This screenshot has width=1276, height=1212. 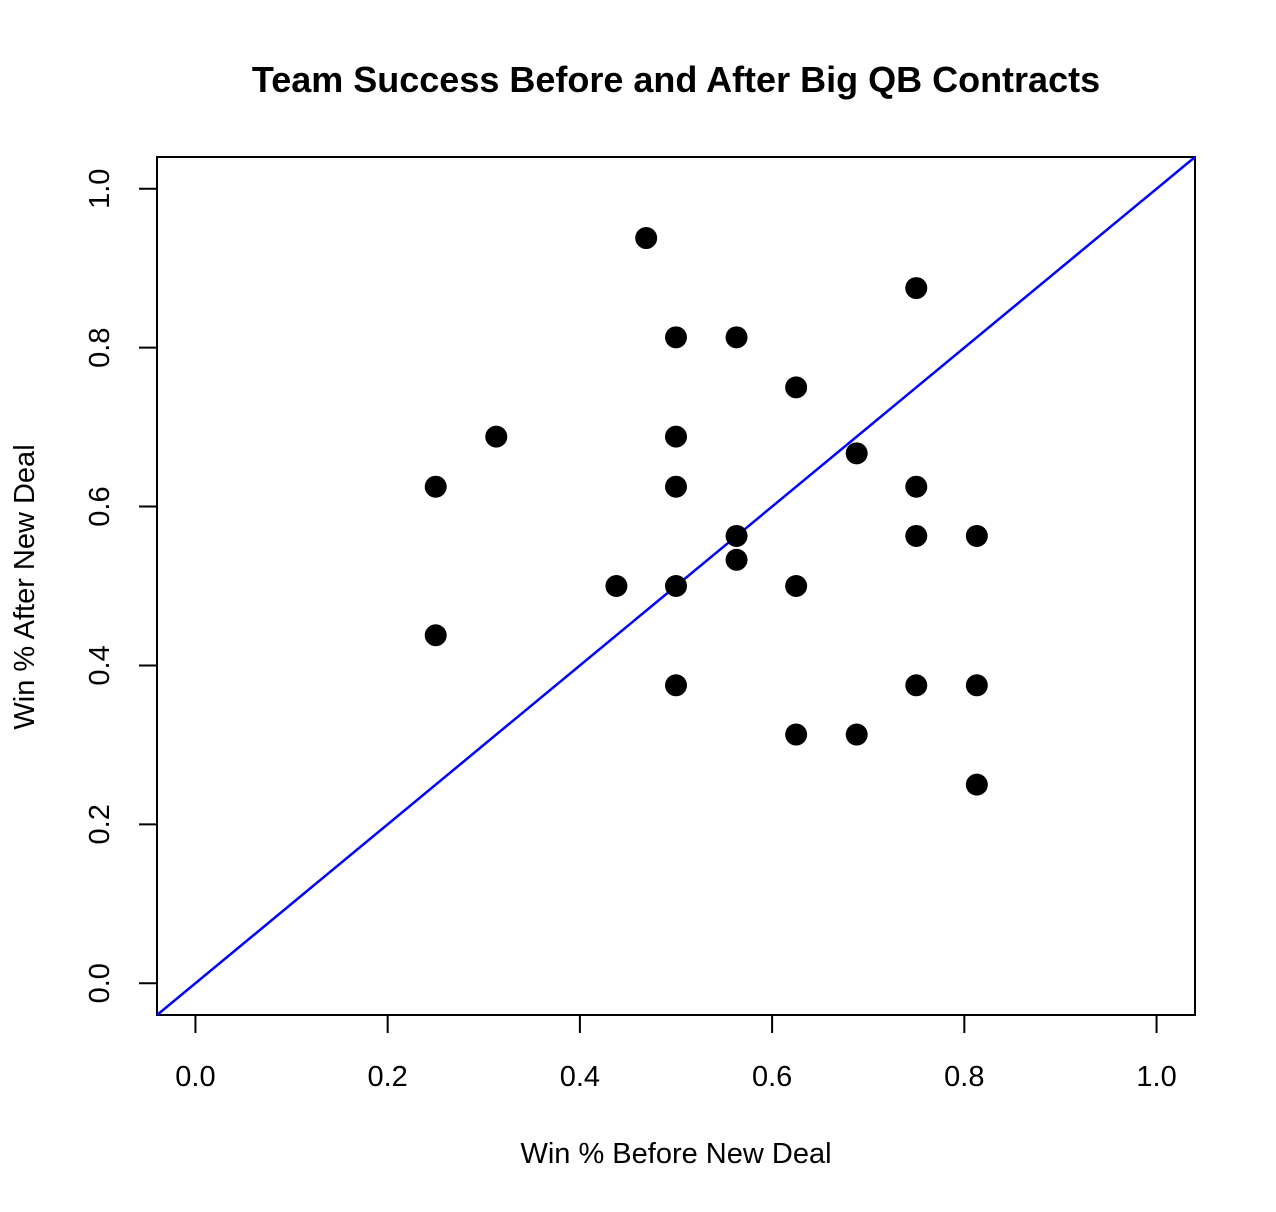 What do you see at coordinates (195, 1077) in the screenshot?
I see `x-tick-label: 0.0` at bounding box center [195, 1077].